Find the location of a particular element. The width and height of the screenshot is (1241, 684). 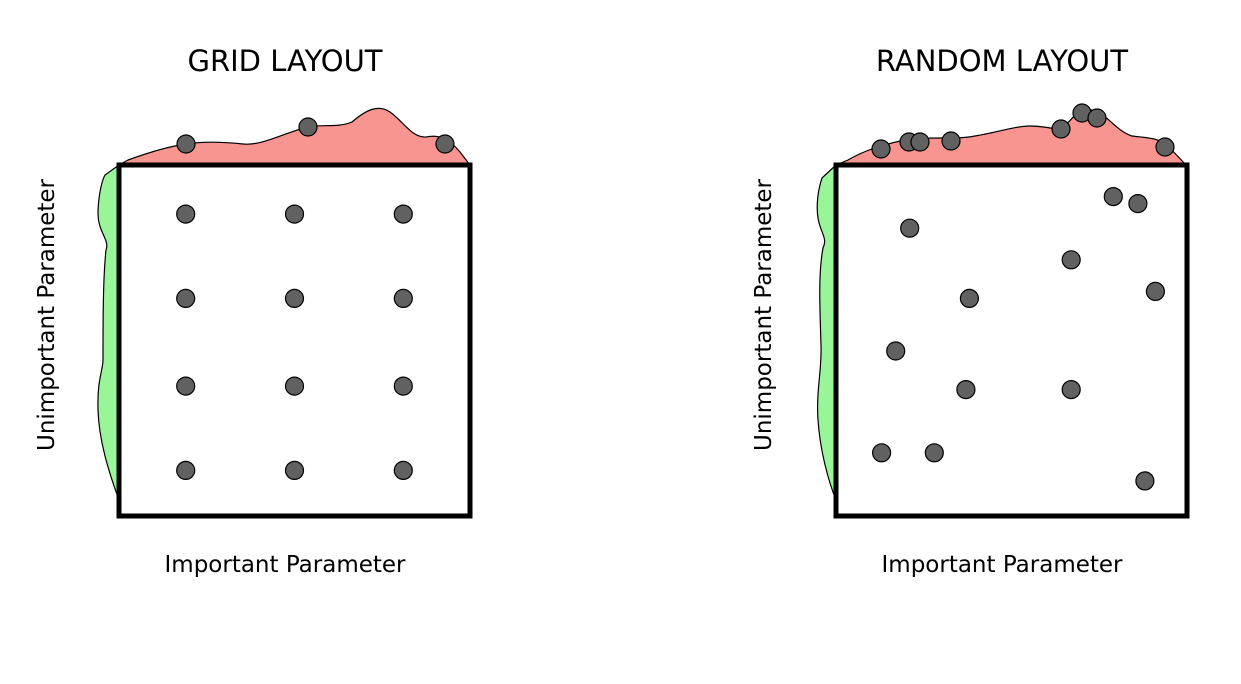

grid-important-distribution is located at coordinates (294, 136).